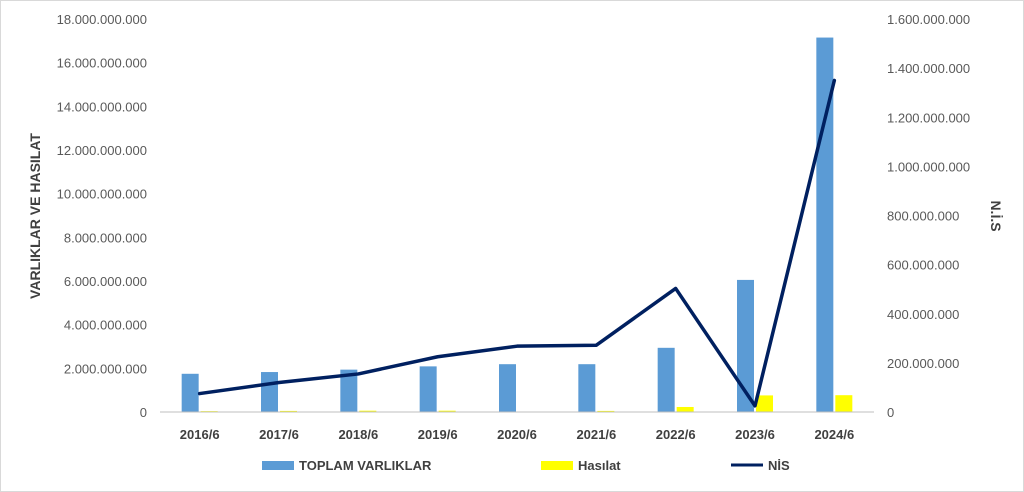 Image resolution: width=1024 pixels, height=492 pixels. Describe the element at coordinates (996, 215) in the screenshot. I see `y-axis-title-right: N.İ.S` at that location.